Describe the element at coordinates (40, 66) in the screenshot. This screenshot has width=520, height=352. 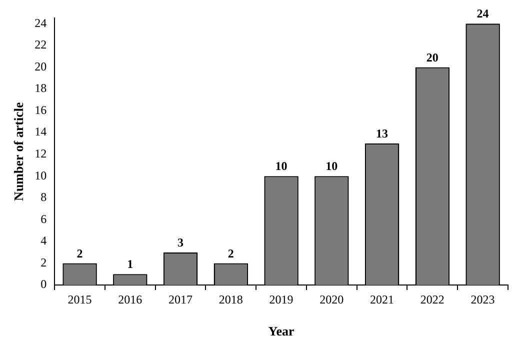
I see `y-tick-label: 20` at that location.